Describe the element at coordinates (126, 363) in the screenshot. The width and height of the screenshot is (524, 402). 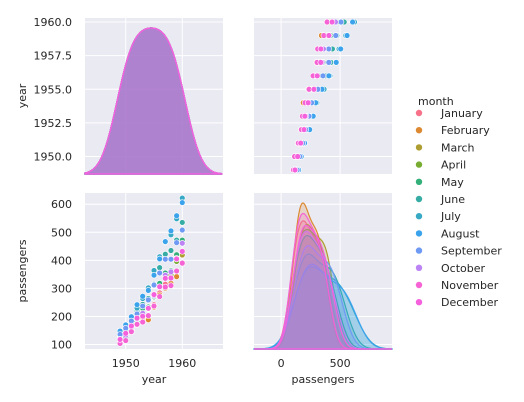
I see `x-tick-label-year: 1950` at that location.